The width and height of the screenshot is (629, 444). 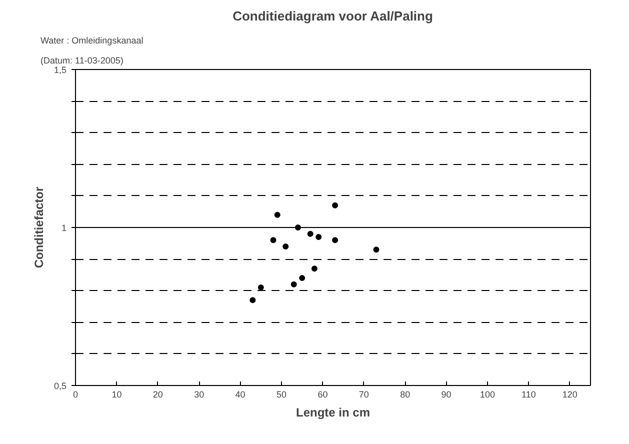 I want to click on chart-title: Conditiediagram voor Aal/Paling, so click(x=332, y=16).